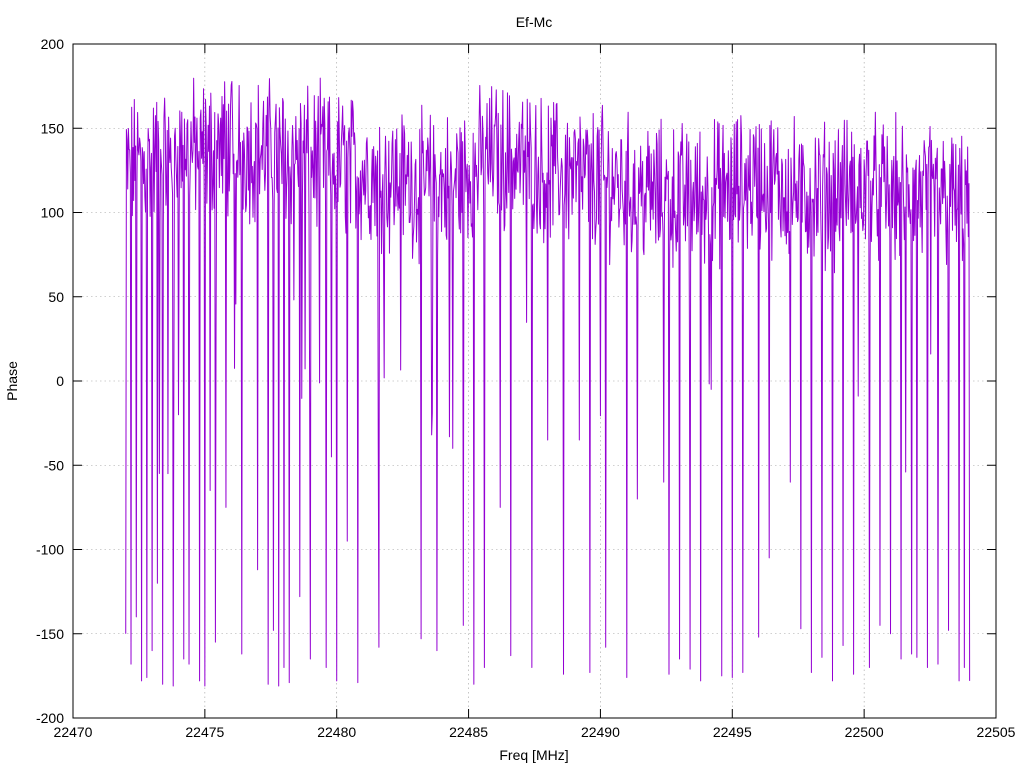 This screenshot has width=1024, height=768. I want to click on y-tick-label: -50, so click(54, 465).